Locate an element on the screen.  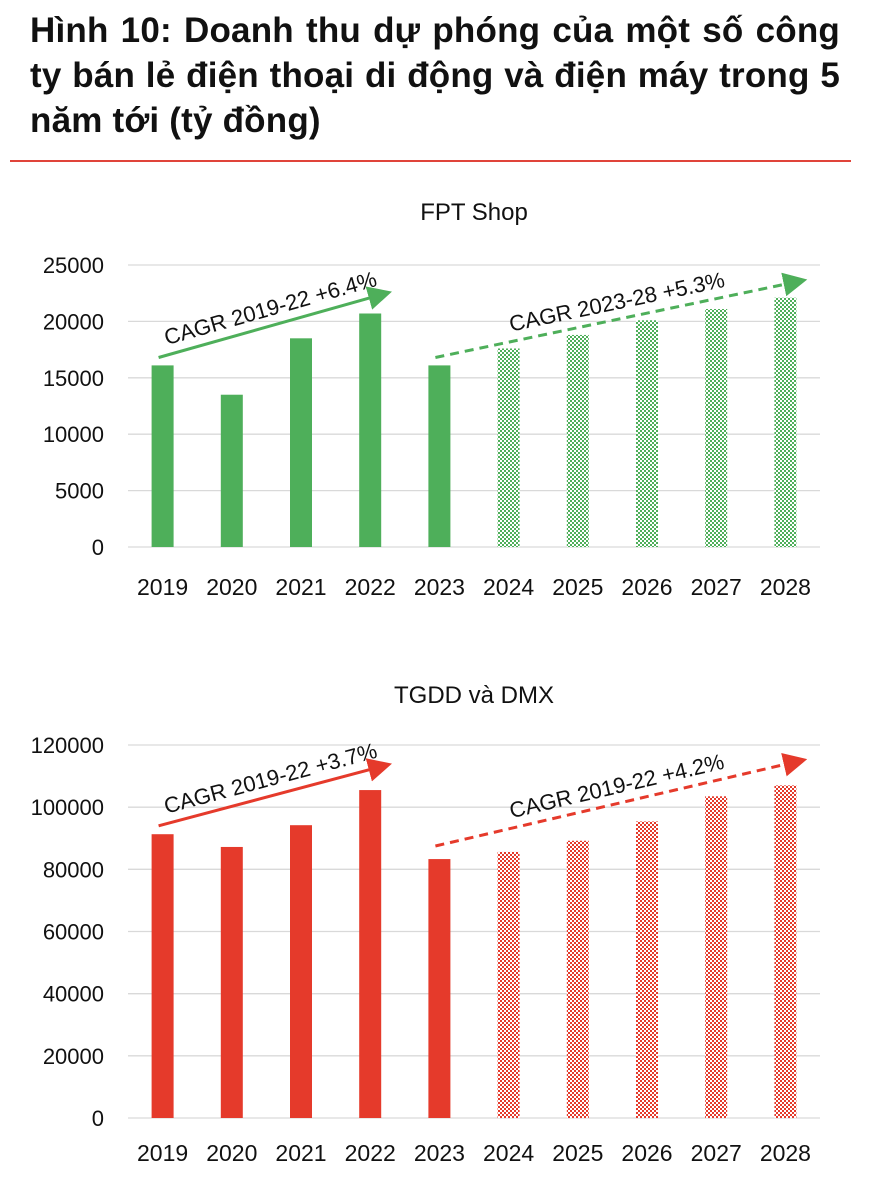
chart-title: FPT Shop is located at coordinates (474, 212).